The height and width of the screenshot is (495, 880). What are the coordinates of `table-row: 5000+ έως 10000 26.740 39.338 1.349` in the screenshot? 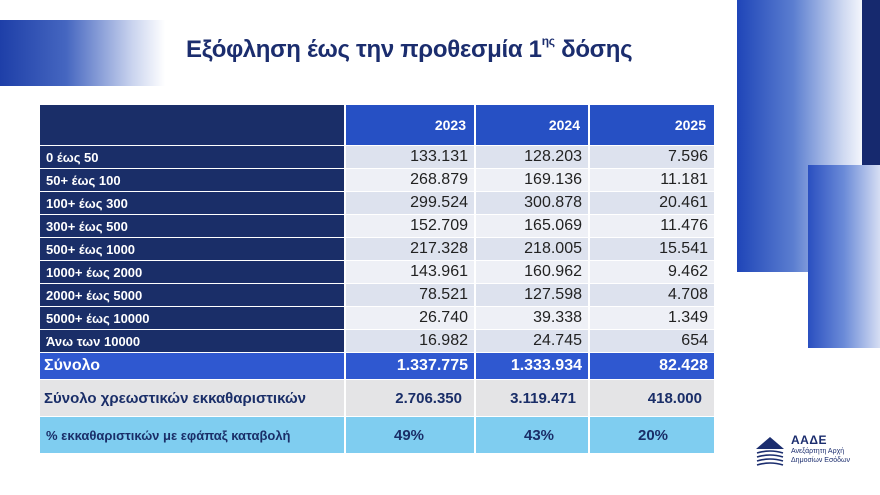 It's located at (377, 318).